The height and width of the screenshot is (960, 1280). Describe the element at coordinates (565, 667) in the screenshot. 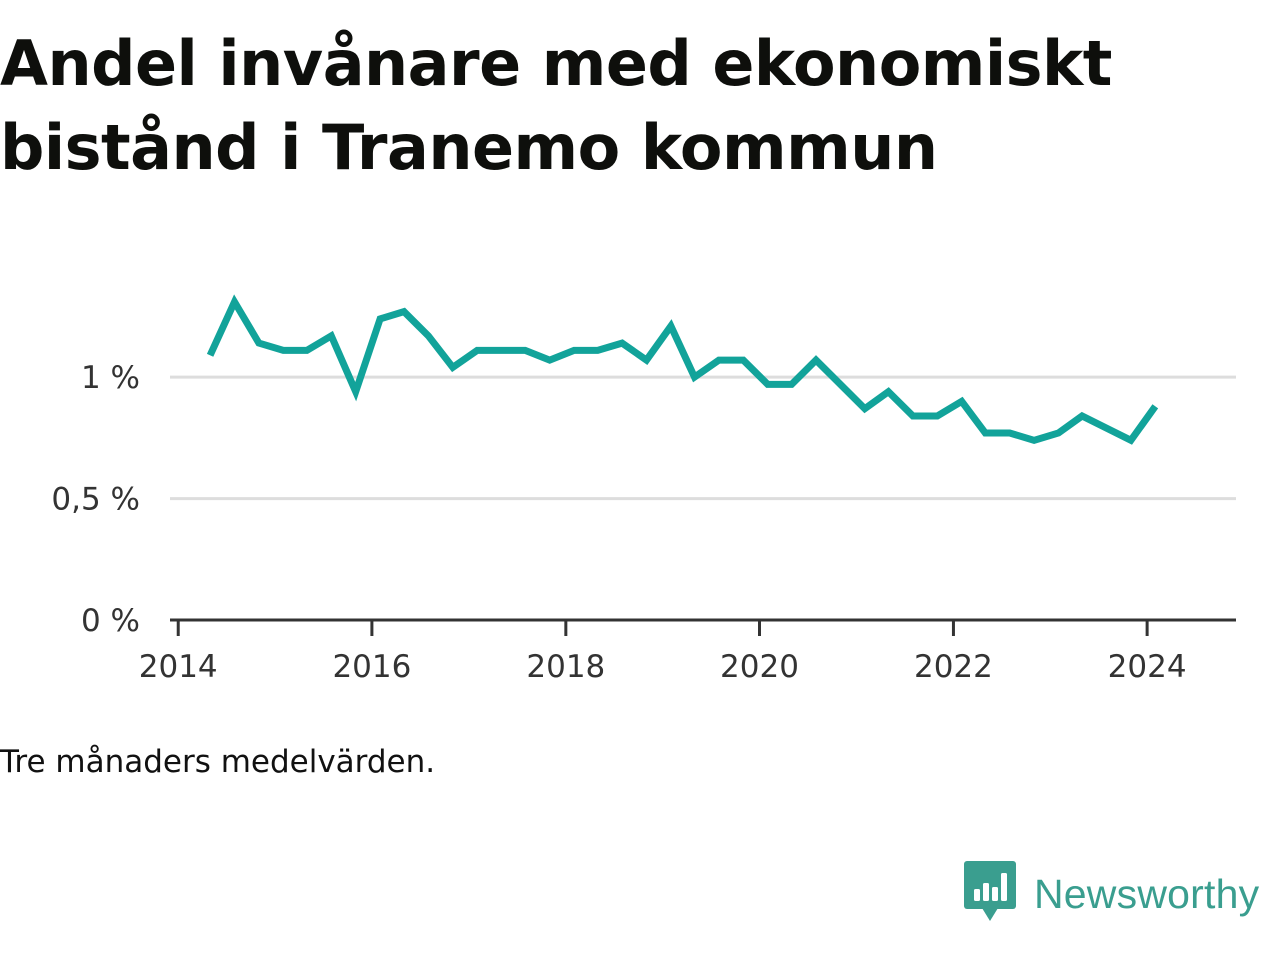

I see `x-tick-label: 2018` at that location.